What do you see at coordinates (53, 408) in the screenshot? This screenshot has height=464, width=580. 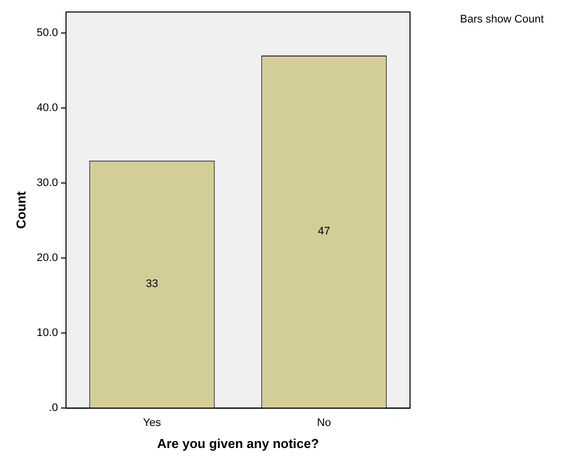 I see `y-tick-label: .0` at bounding box center [53, 408].